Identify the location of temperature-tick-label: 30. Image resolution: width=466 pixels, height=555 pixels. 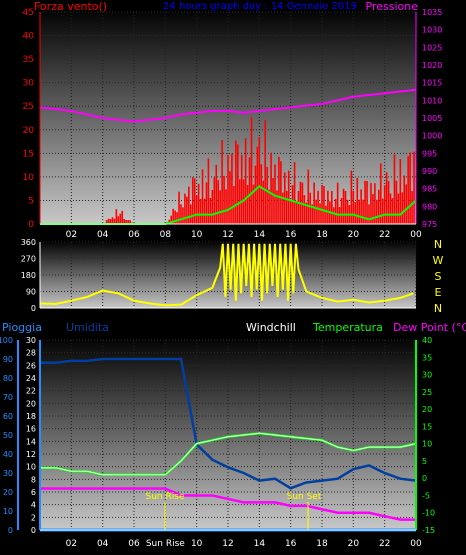
(427, 375).